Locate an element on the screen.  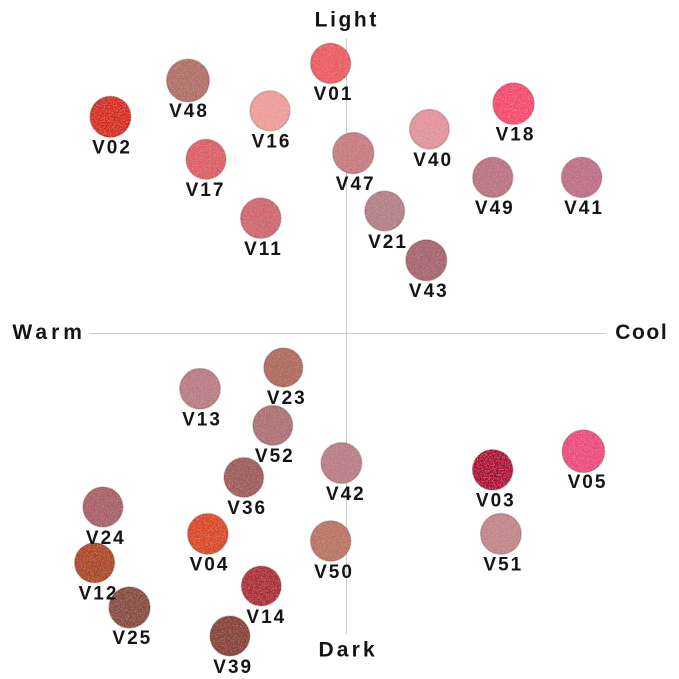
svg-text: V49 is located at coordinates (495, 208).